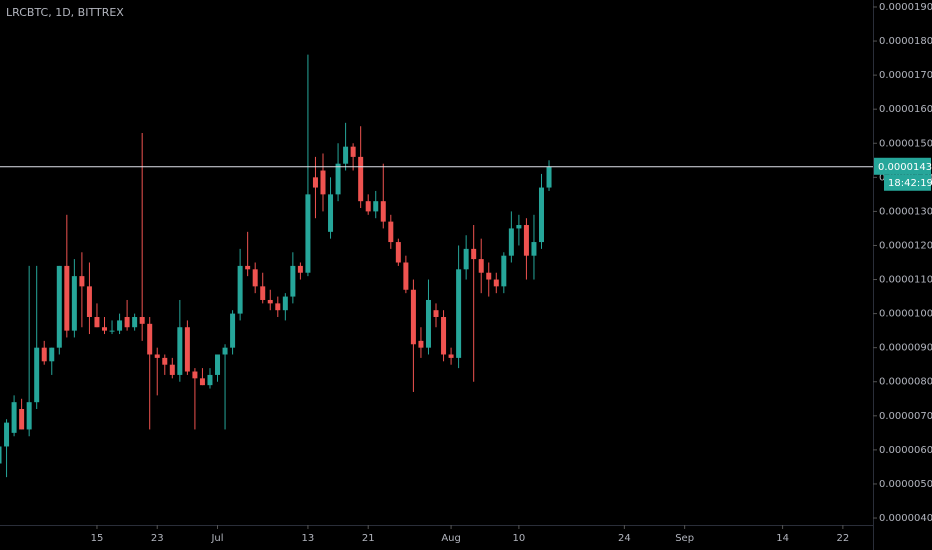  I want to click on countdown-label: 18:42:19, so click(910, 183).